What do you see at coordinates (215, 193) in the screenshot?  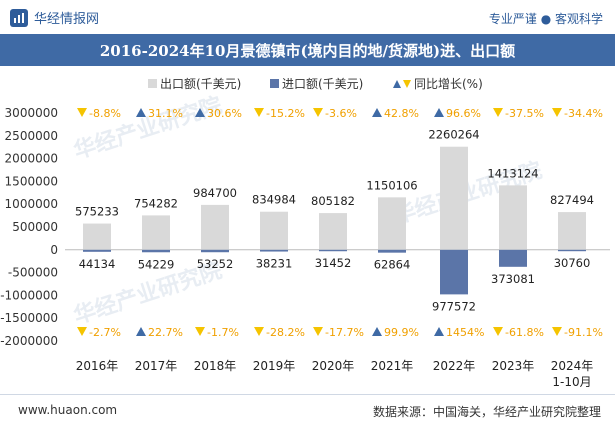 I see `export-value-label: 984700` at bounding box center [215, 193].